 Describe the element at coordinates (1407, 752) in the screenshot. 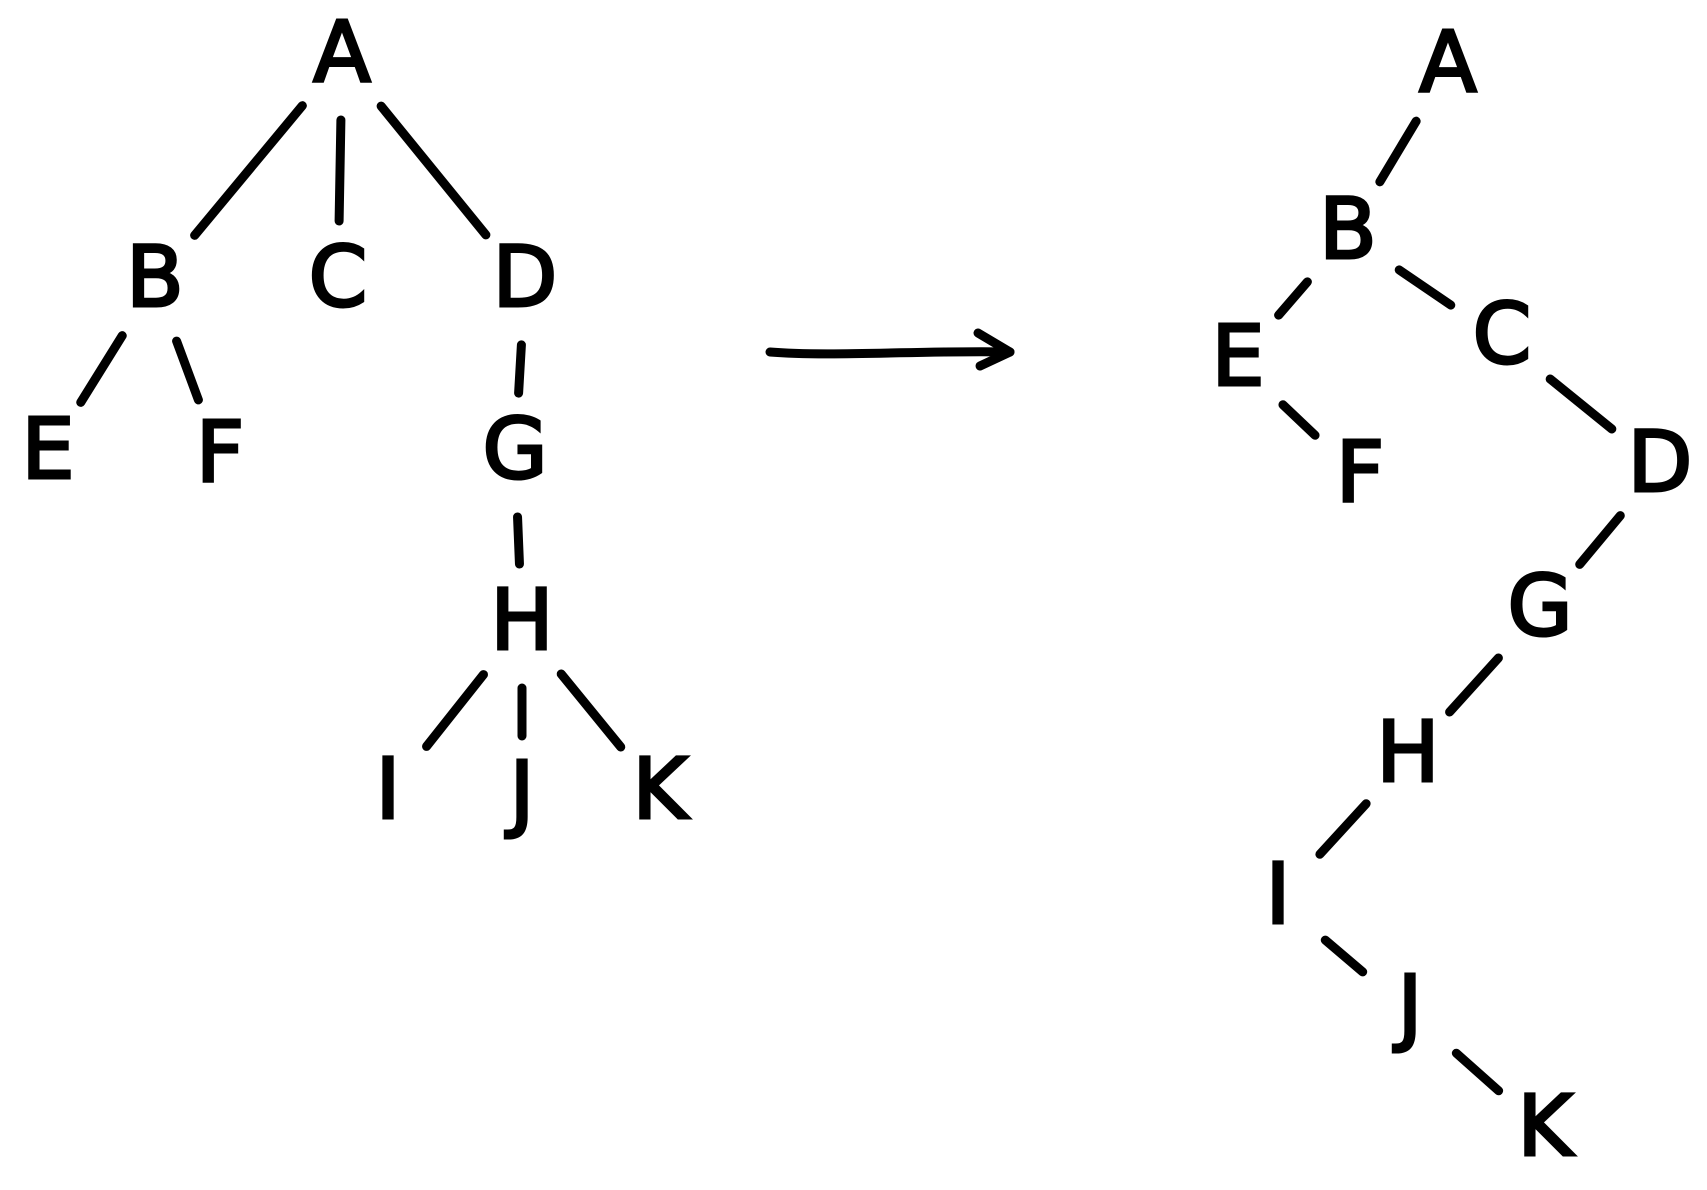

I see `binary-node-h: H` at that location.